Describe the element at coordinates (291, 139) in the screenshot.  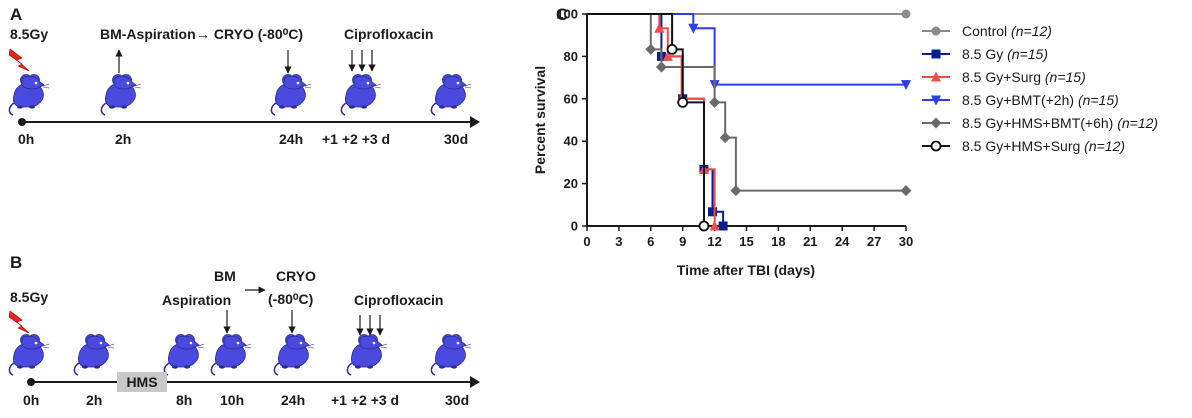
I see `panel-a-time-24h: 24h` at that location.